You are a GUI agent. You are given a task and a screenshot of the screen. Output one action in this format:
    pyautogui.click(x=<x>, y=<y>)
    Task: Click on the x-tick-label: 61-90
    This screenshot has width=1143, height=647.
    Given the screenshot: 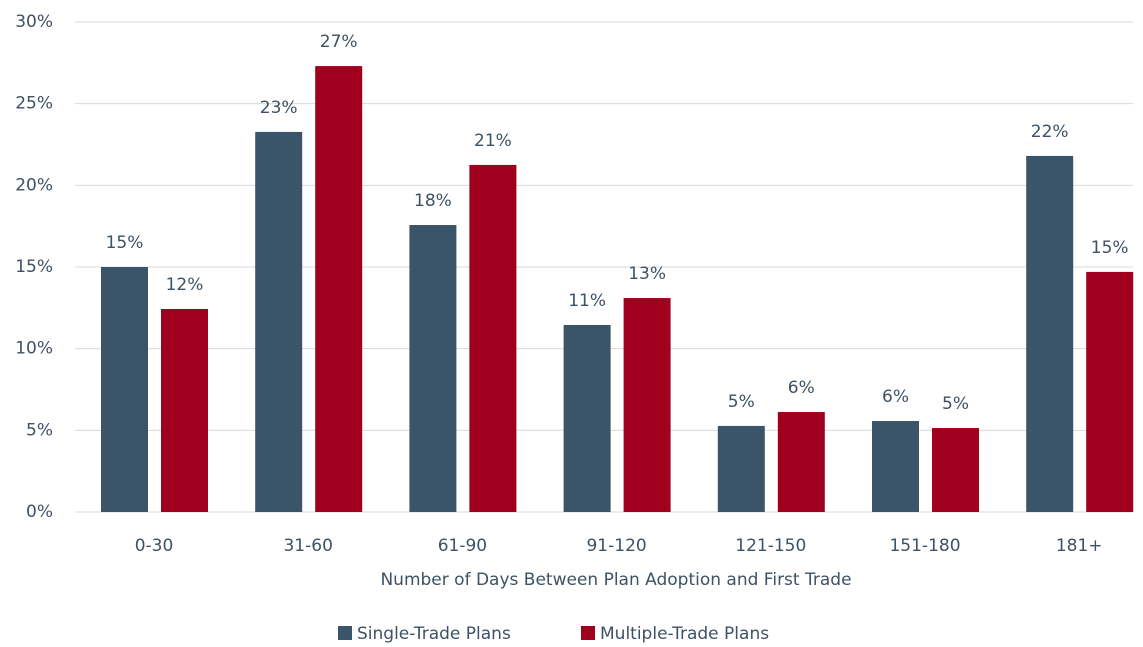 What is the action you would take?
    pyautogui.click(x=462, y=546)
    